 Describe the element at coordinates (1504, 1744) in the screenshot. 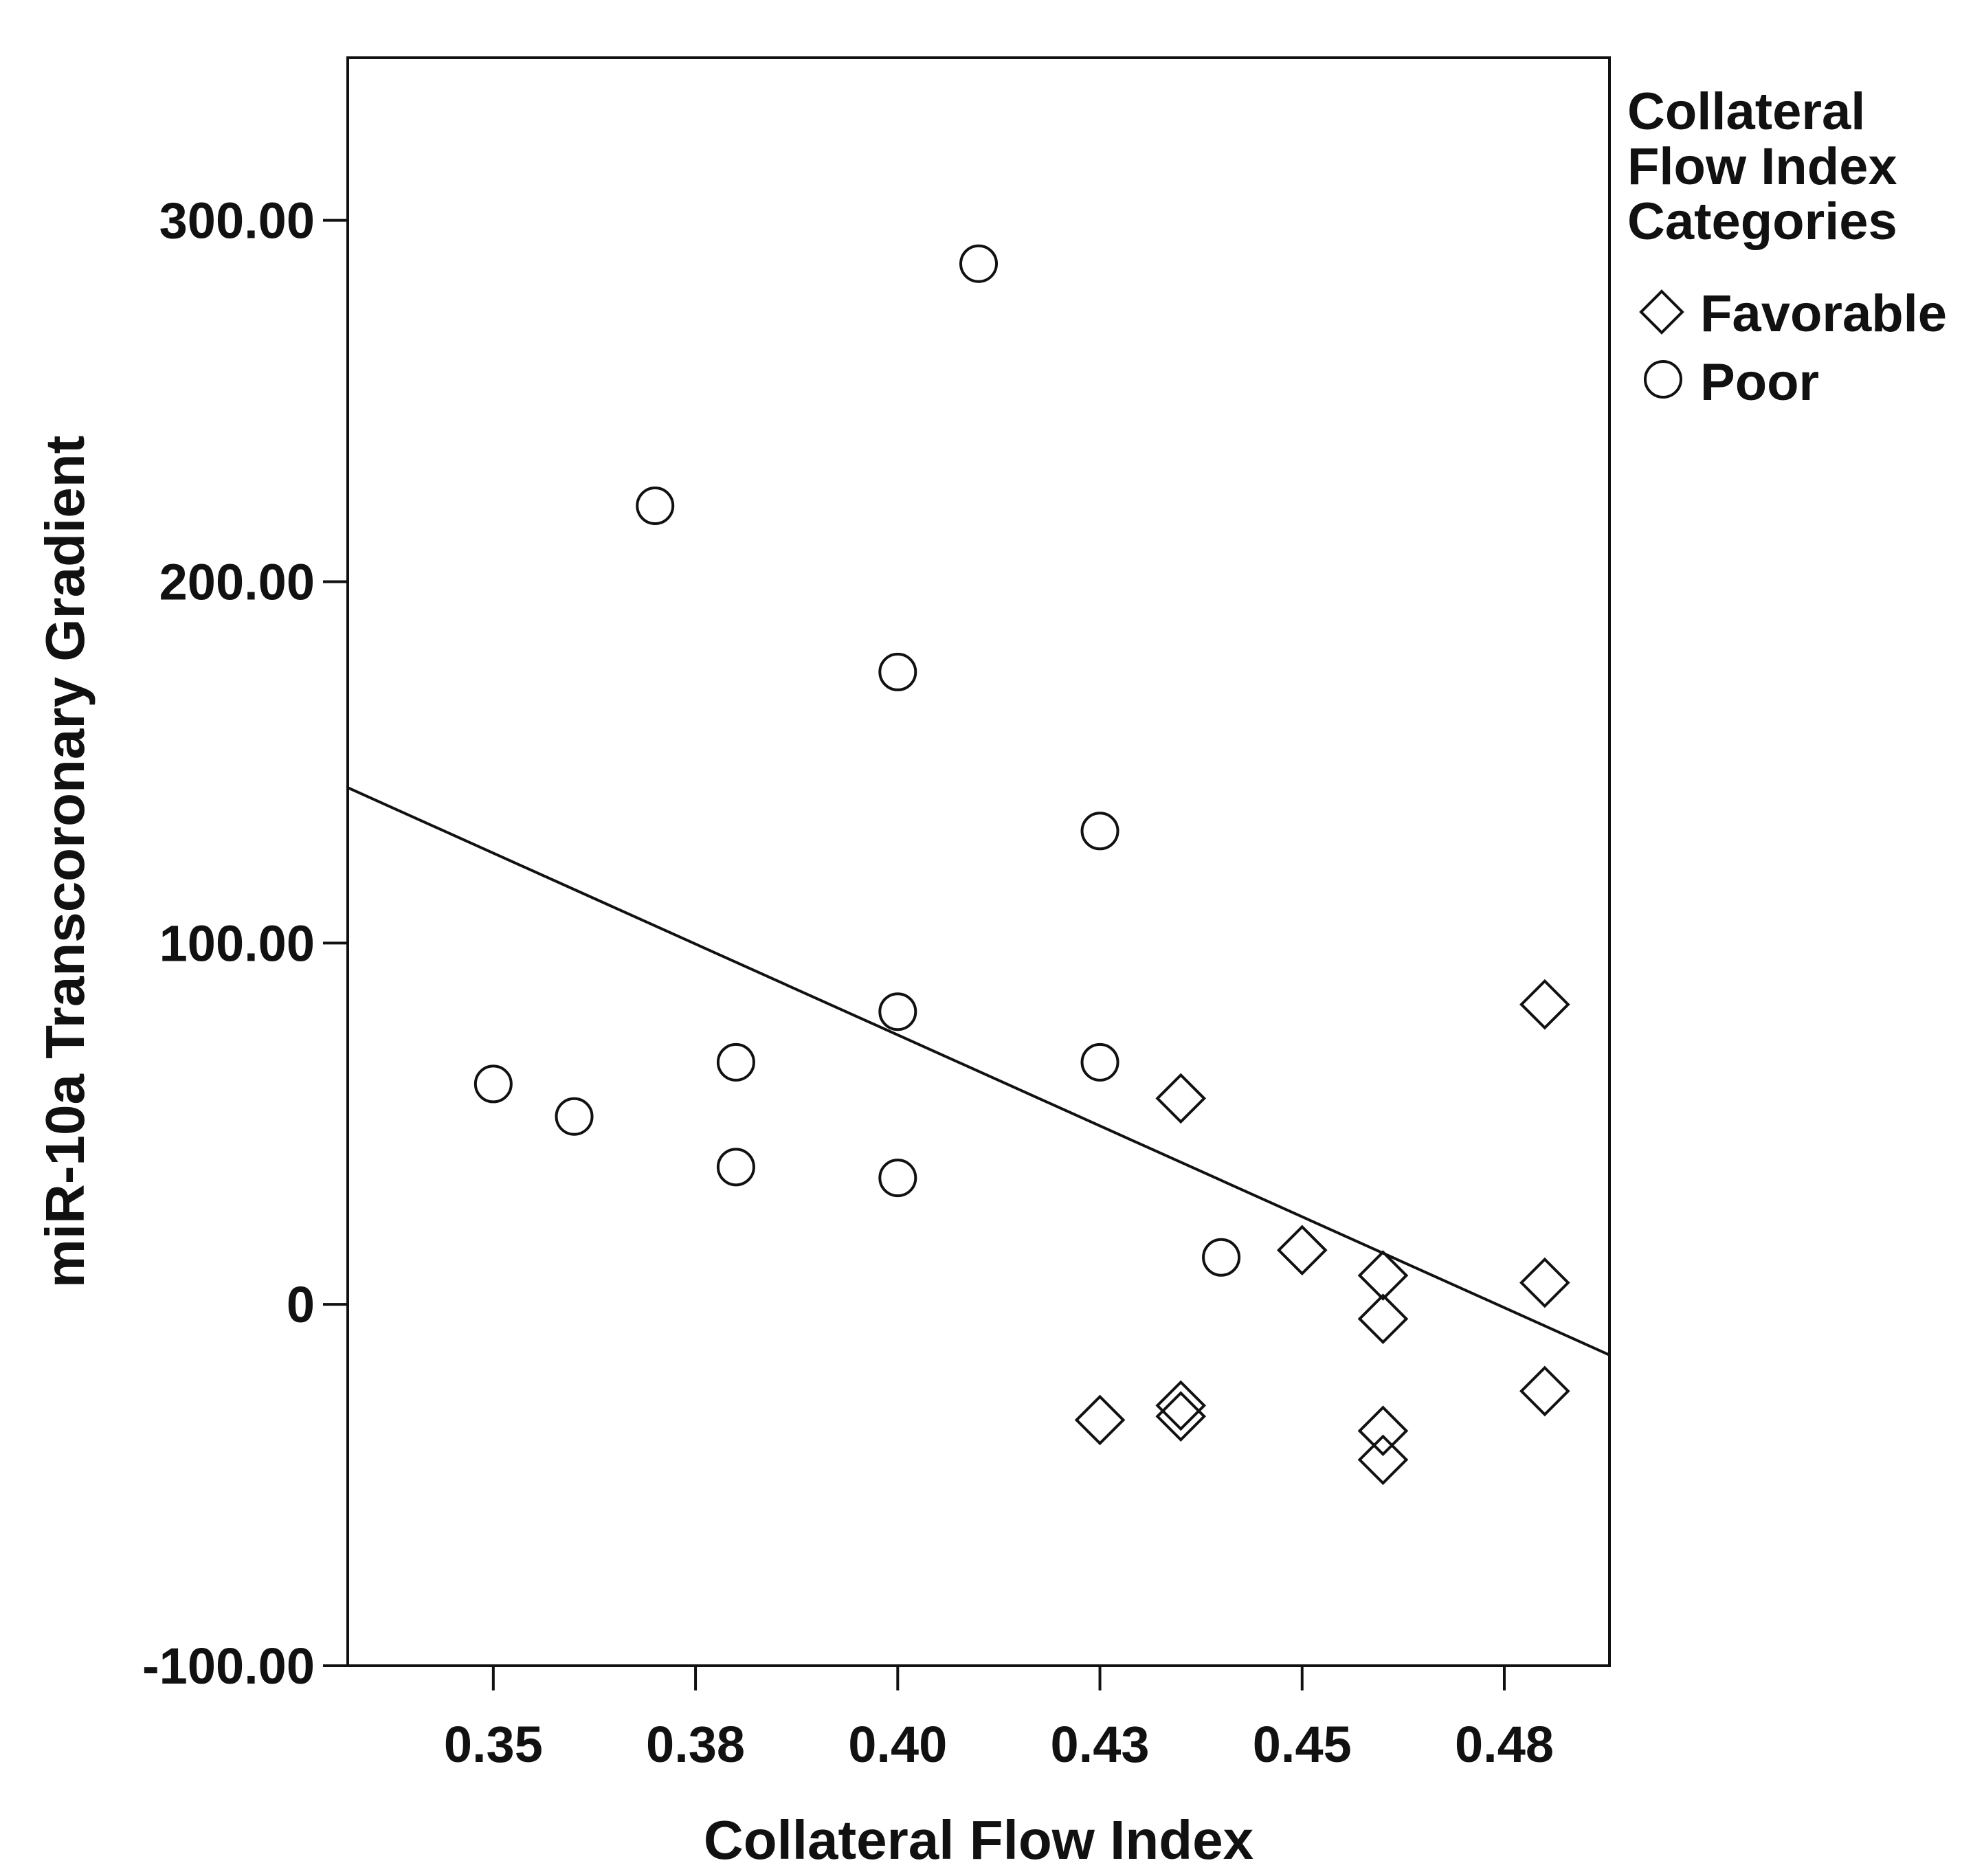

I see `x-tick-label: 0.48` at that location.